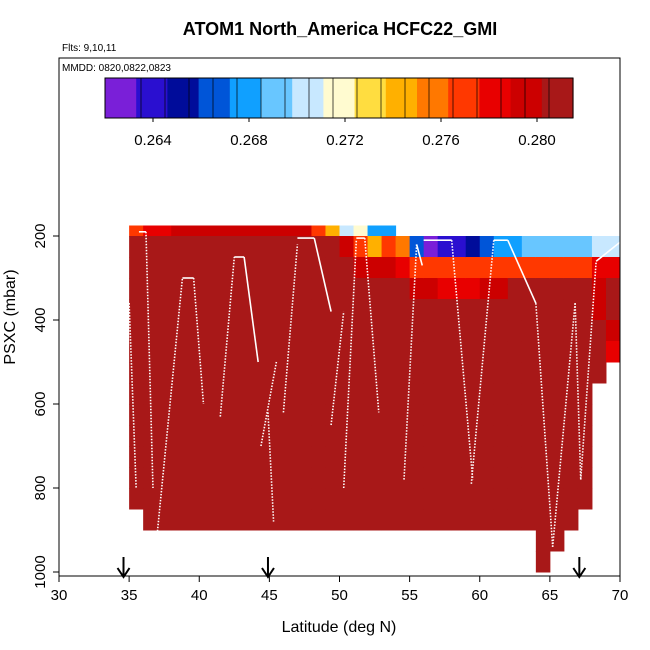  Describe the element at coordinates (40, 319) in the screenshot. I see `y-tick-label: 400` at that location.